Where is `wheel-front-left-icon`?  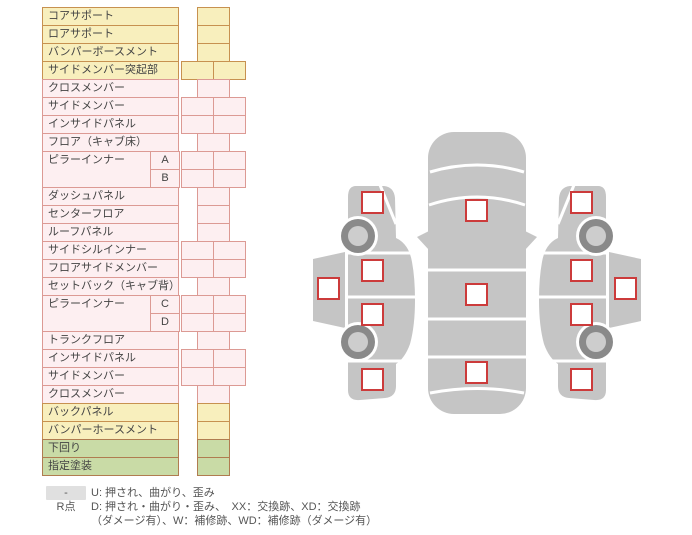 wheel-front-left-icon is located at coordinates (358, 236).